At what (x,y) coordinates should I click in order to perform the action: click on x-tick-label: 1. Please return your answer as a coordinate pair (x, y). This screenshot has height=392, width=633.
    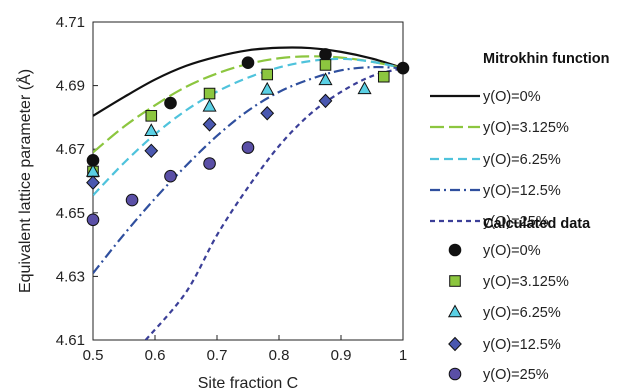
    Looking at the image, I should click on (403, 355).